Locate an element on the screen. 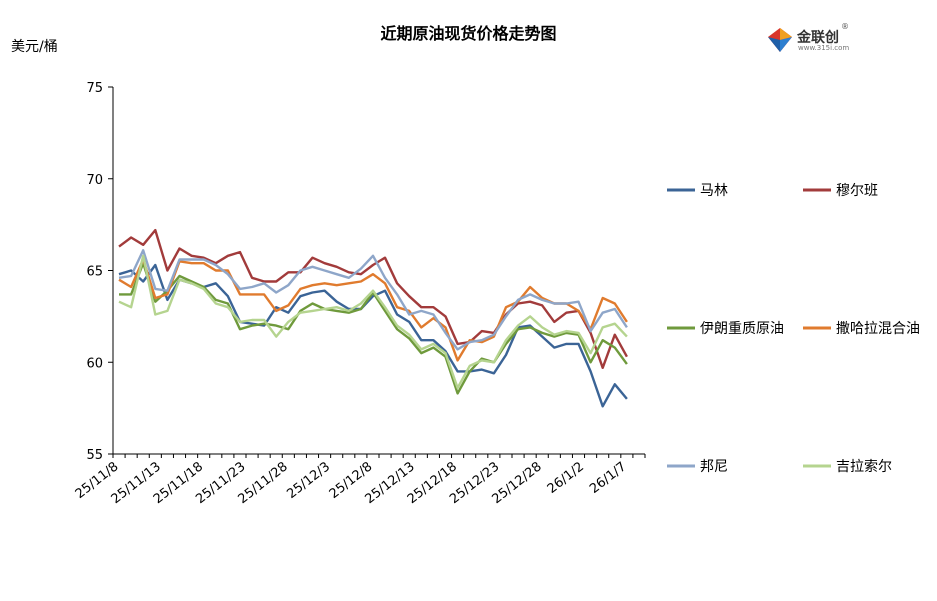 The height and width of the screenshot is (601, 937). brand-logo: 金联创 ® www.315i.com is located at coordinates (820, 39).